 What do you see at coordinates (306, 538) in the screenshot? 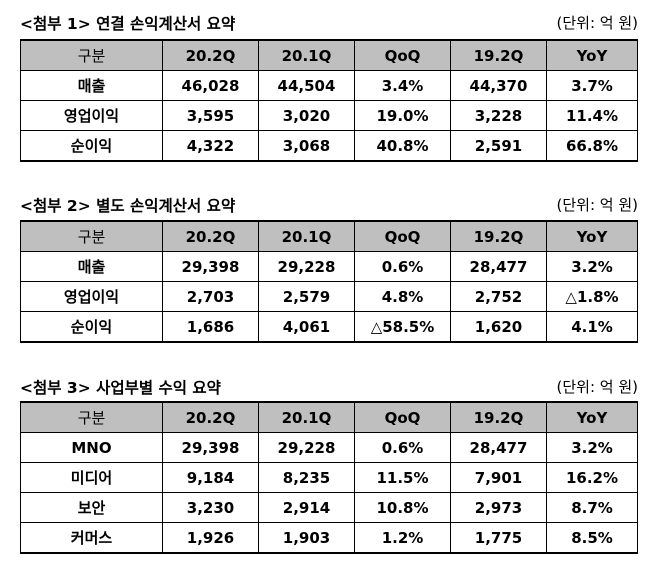
I see `table-cell: 1,903` at bounding box center [306, 538].